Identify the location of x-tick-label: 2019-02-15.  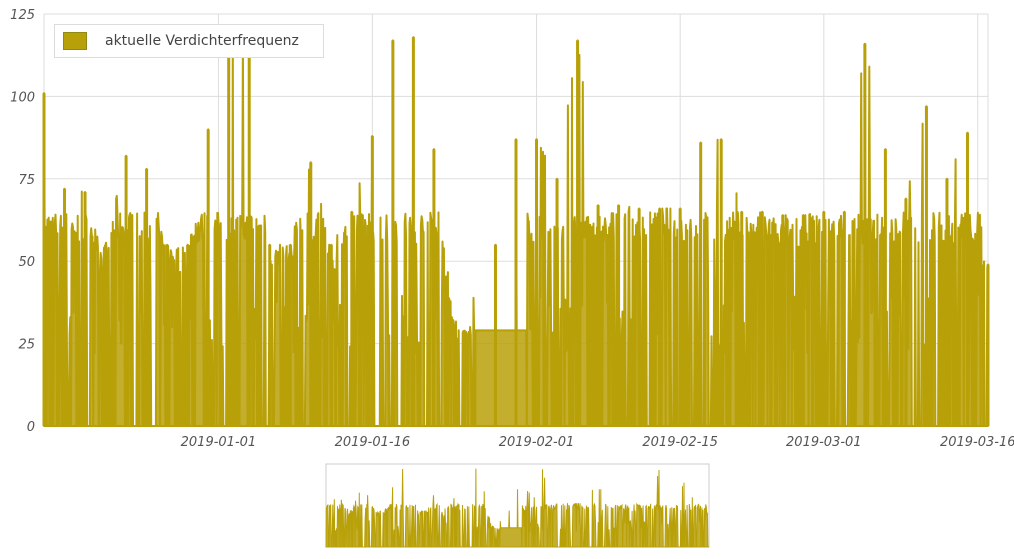
(680, 442).